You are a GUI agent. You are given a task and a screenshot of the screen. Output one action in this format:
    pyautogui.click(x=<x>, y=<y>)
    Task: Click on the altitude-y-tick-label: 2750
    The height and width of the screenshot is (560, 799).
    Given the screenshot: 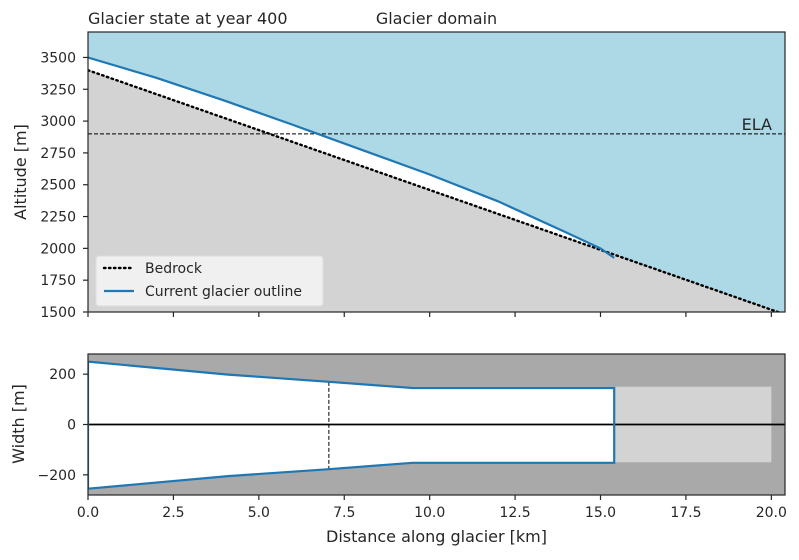 What is the action you would take?
    pyautogui.click(x=58, y=154)
    